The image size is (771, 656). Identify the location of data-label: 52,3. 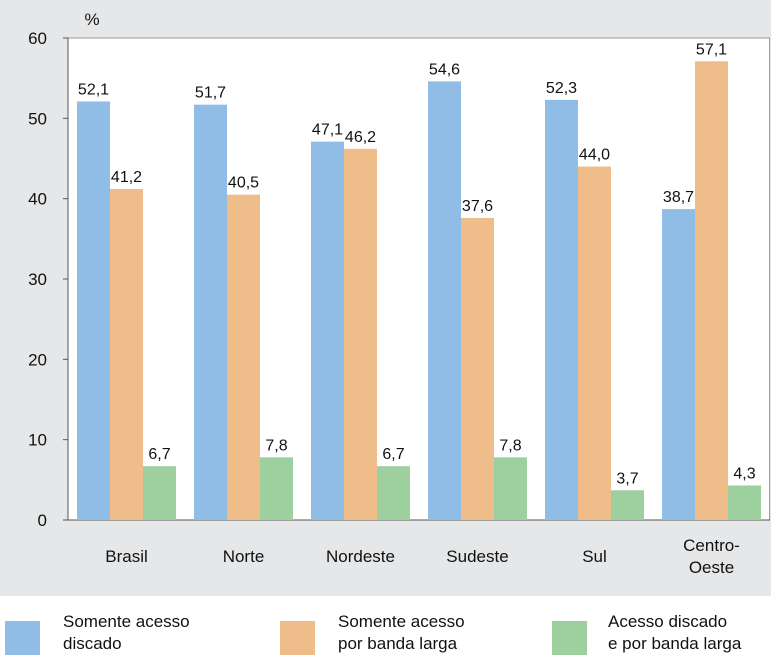
(561, 88).